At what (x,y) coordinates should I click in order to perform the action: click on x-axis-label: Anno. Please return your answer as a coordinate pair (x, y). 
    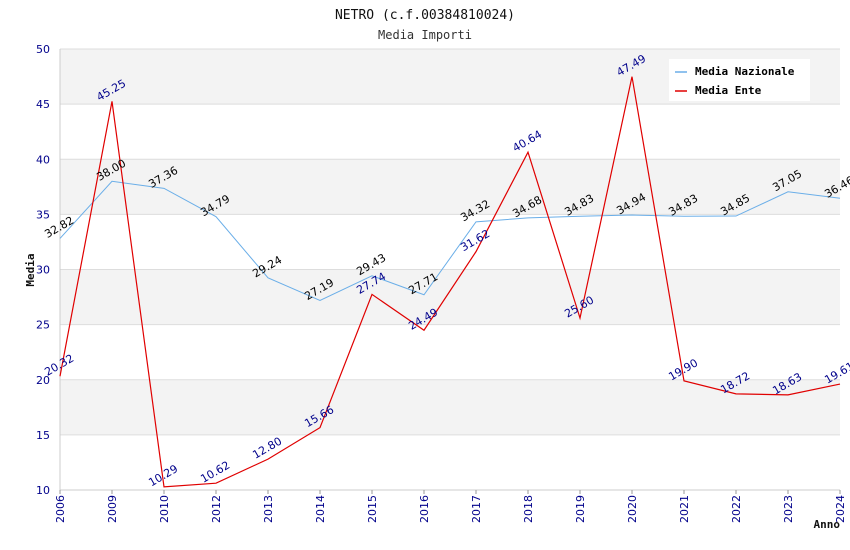
    Looking at the image, I should click on (827, 524).